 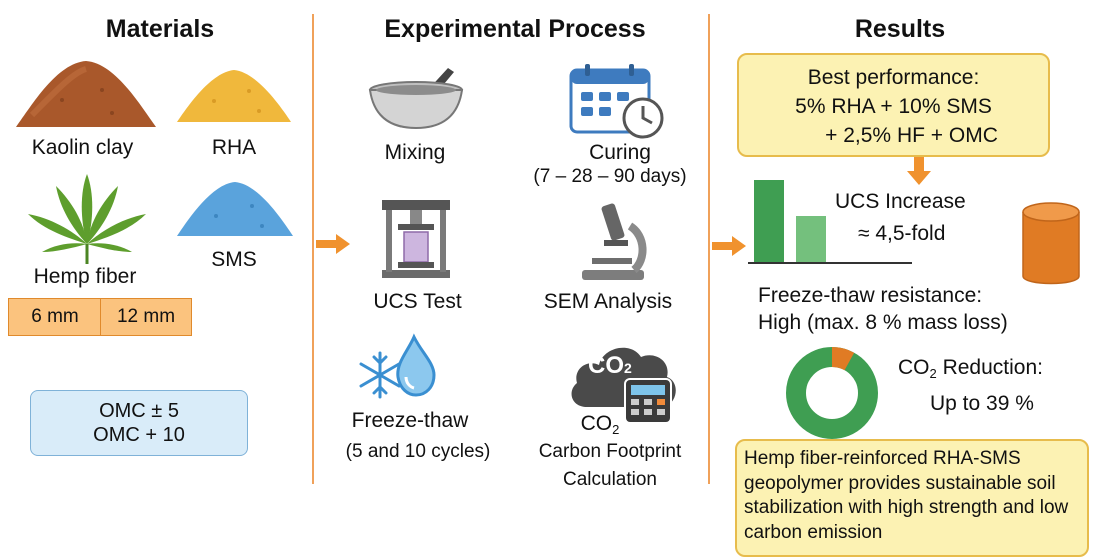 What do you see at coordinates (830, 222) in the screenshot?
I see `ucs-bar-chart` at bounding box center [830, 222].